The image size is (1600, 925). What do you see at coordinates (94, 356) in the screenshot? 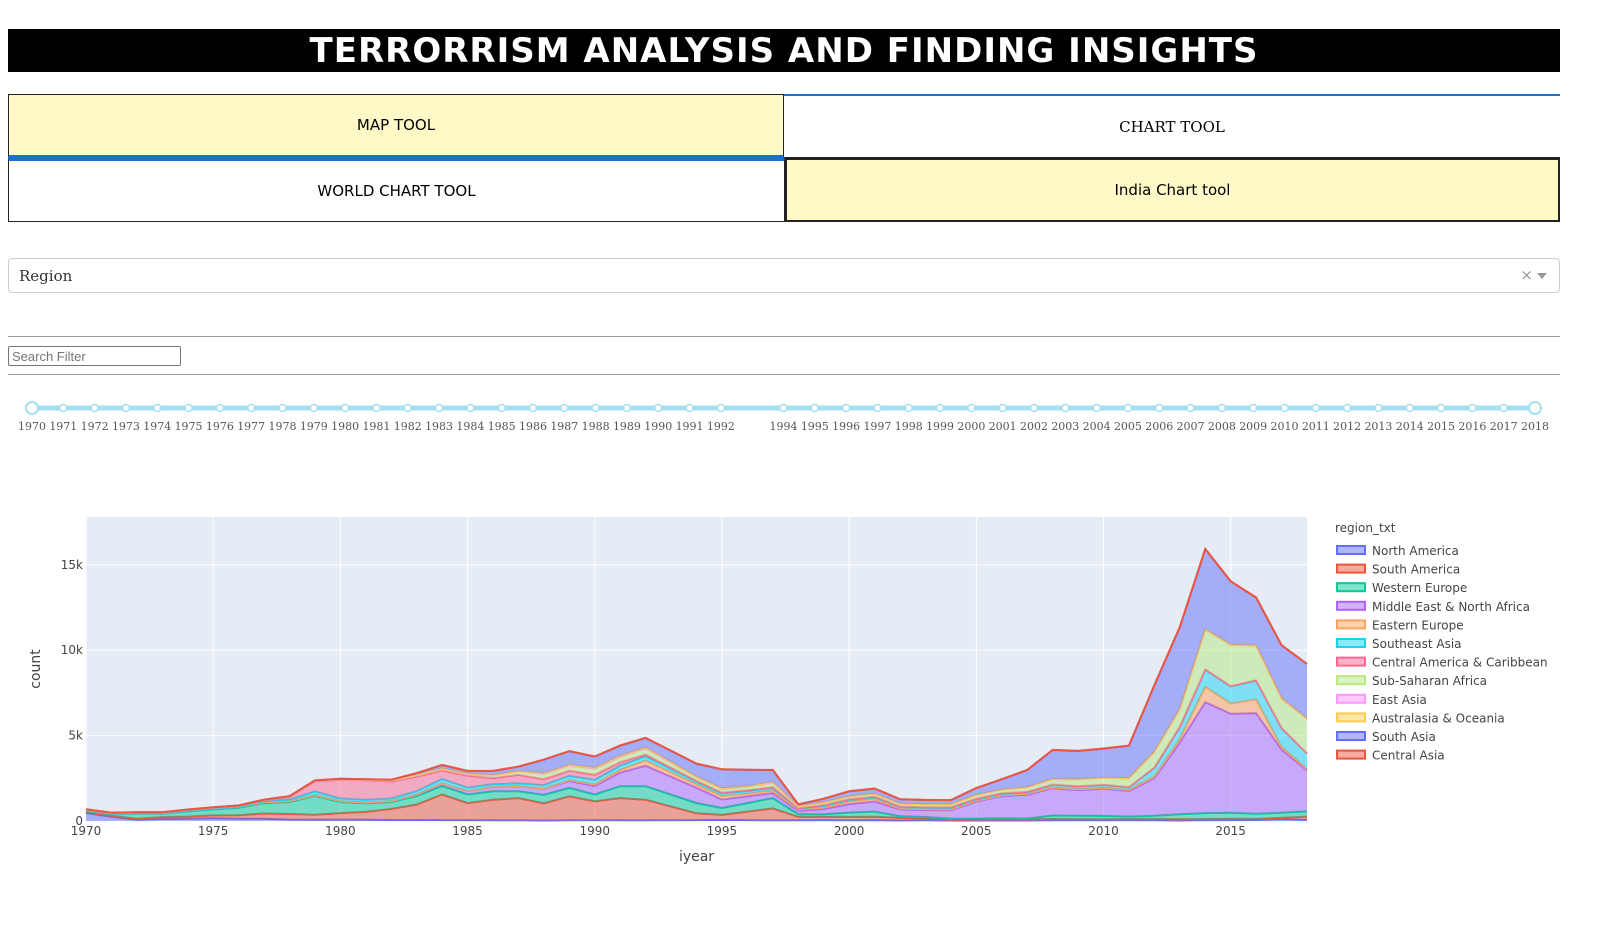
I see `search-input` at bounding box center [94, 356].